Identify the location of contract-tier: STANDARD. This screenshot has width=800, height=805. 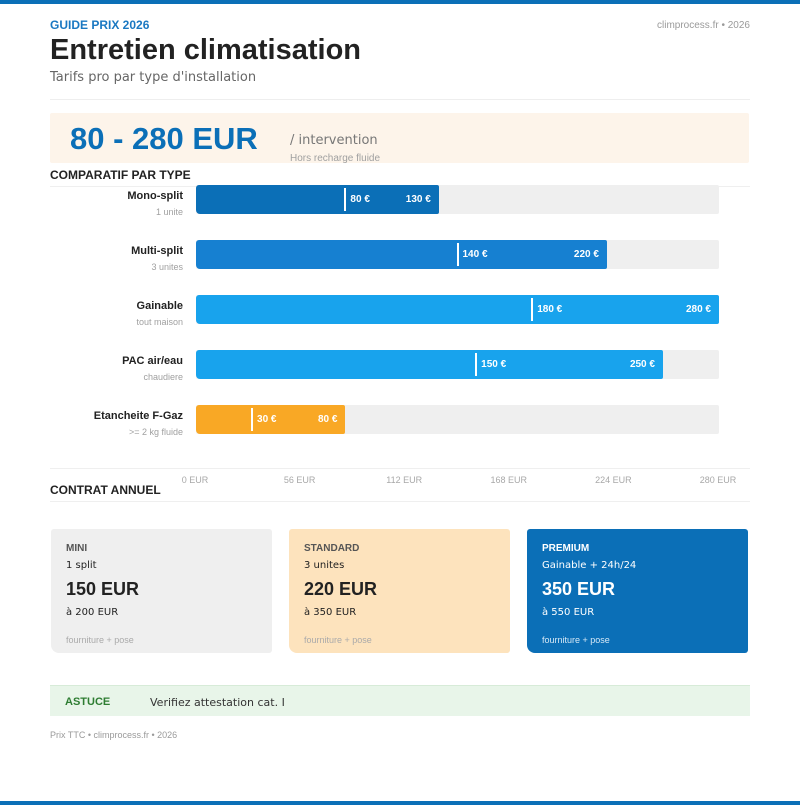
(332, 548).